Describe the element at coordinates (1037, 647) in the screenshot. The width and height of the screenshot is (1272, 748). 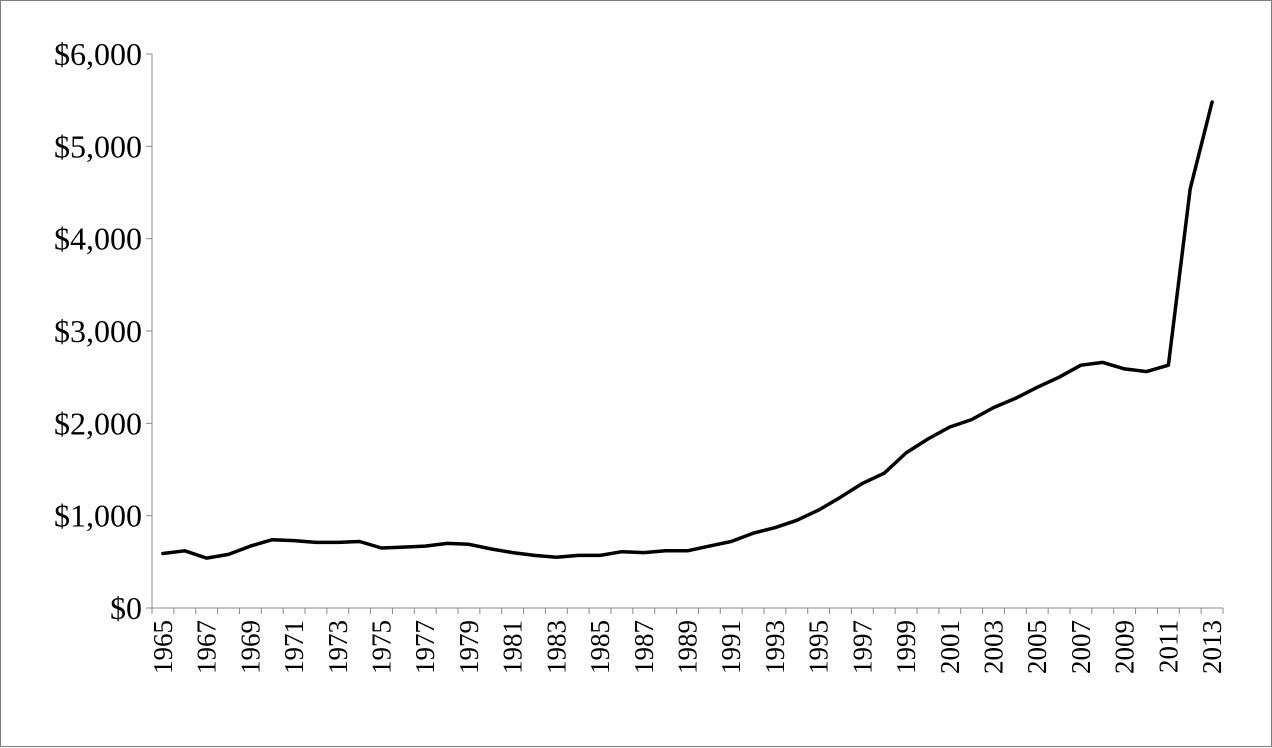
I see `x-tick-label: 2005` at that location.